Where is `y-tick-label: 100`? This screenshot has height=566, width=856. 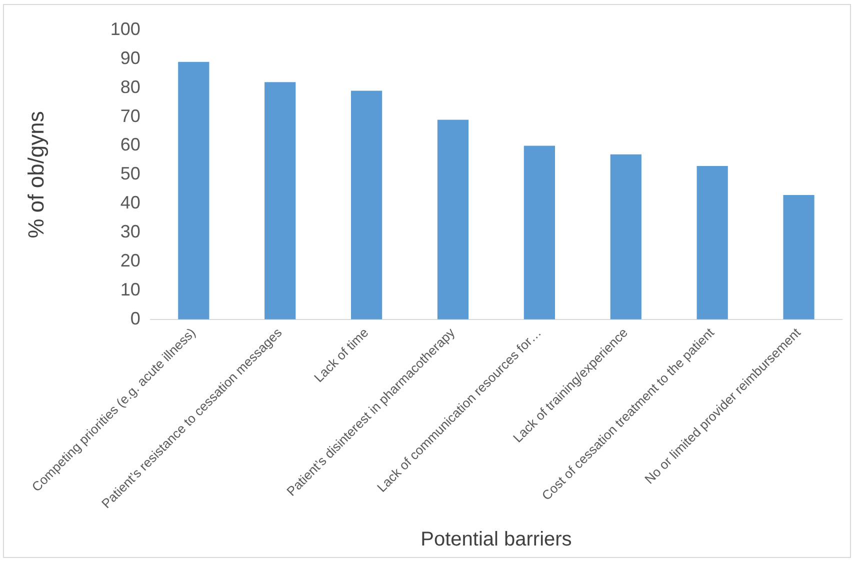
y-tick-label: 100 is located at coordinates (125, 28).